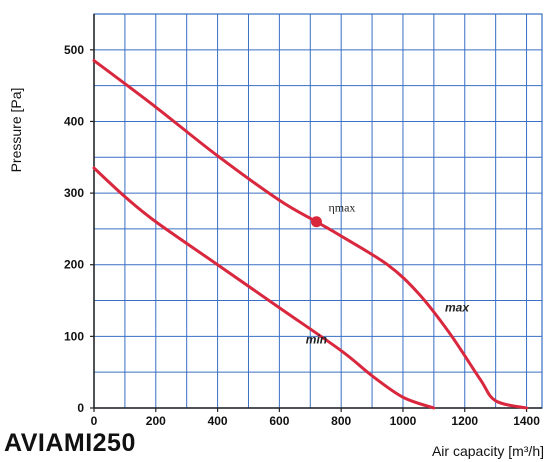 The image size is (546, 462). I want to click on x-tick-label: 1400, so click(526, 421).